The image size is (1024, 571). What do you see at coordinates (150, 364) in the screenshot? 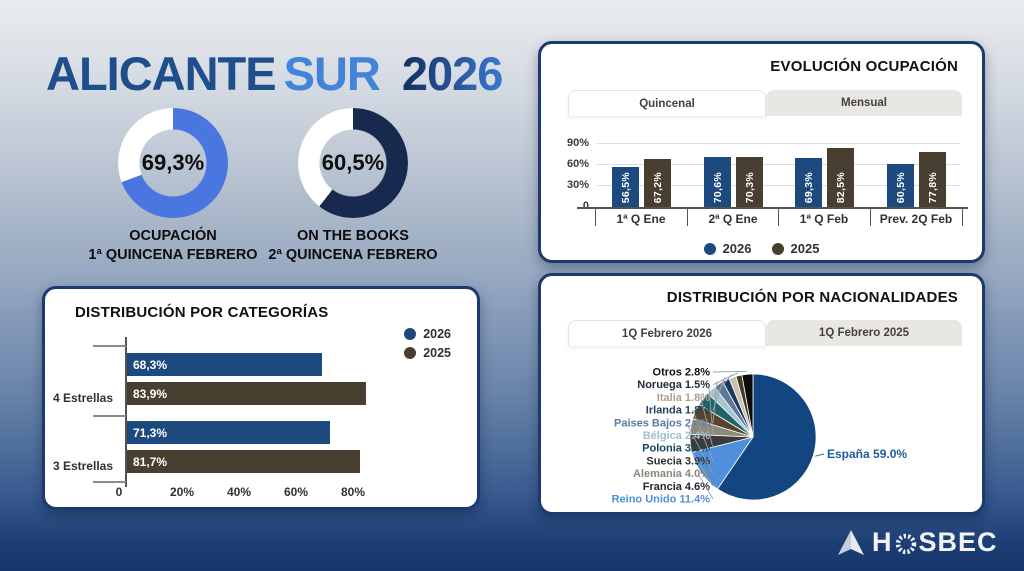
I see `bar-value-label: 68,3%` at bounding box center [150, 364].